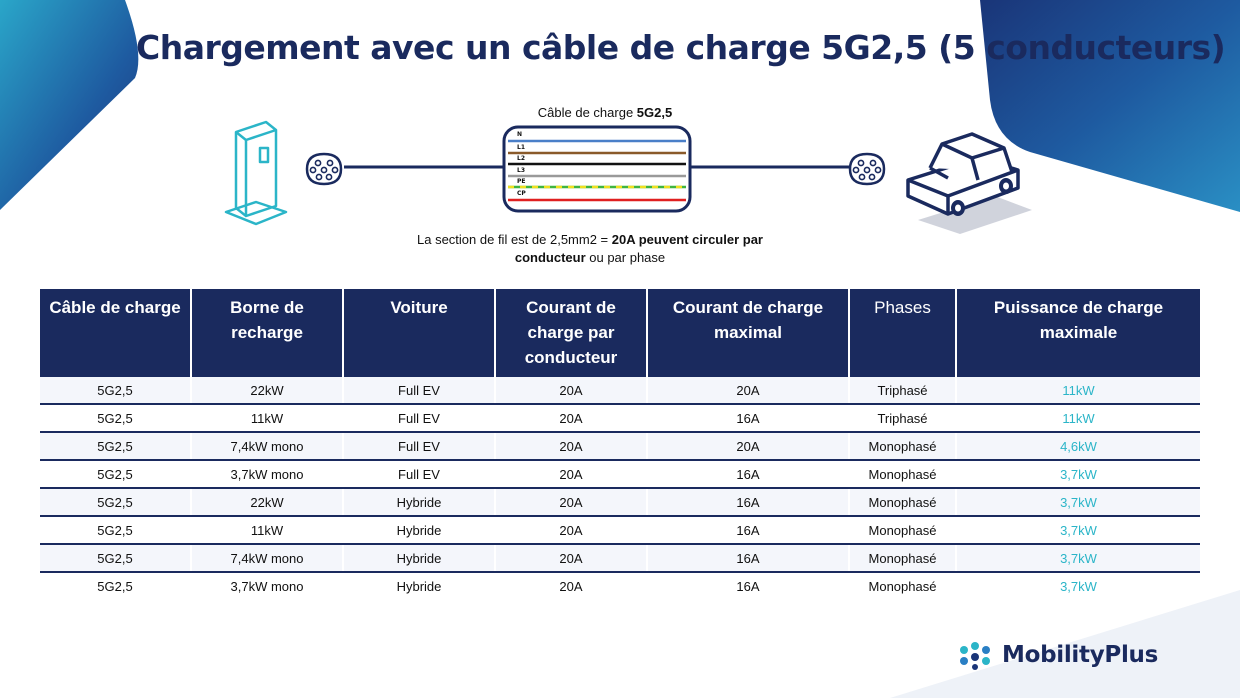 The height and width of the screenshot is (698, 1240). I want to click on top-left-decoration, so click(69, 105).